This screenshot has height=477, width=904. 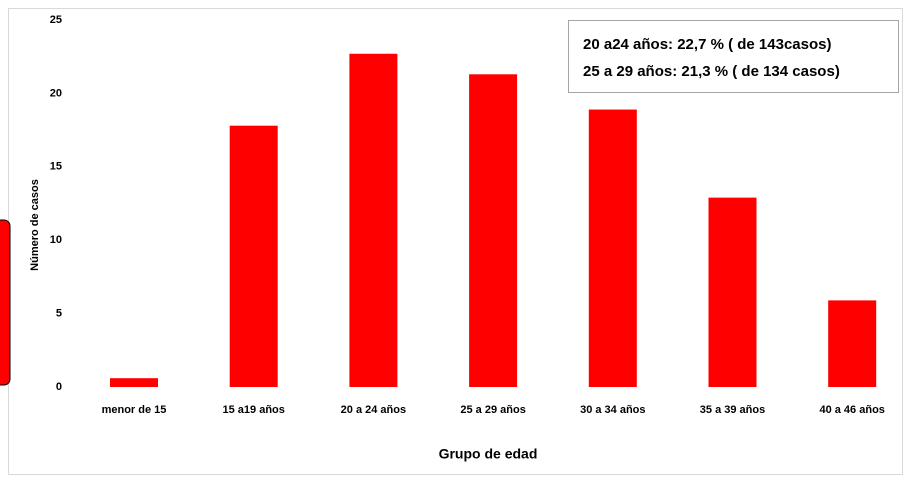 I want to click on x-tick-label: 15 a19 años, so click(x=254, y=410).